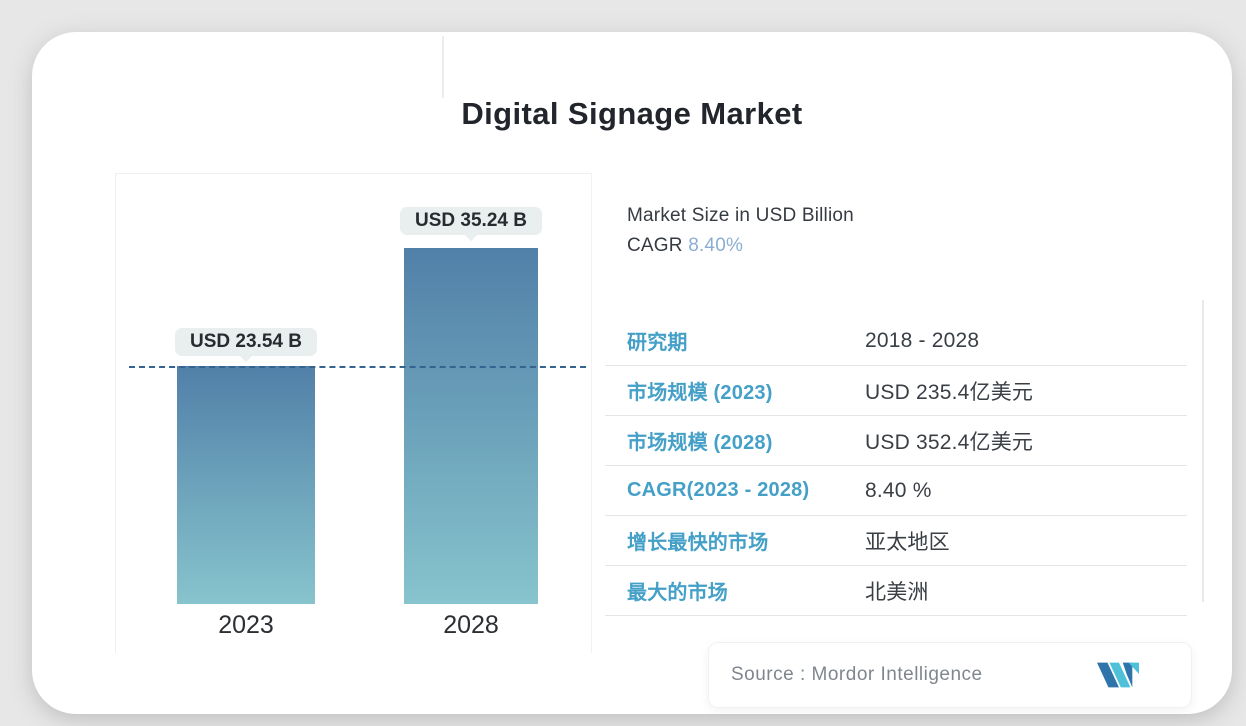 The width and height of the screenshot is (1246, 726). I want to click on table-row: 最大的市场 北美洲, so click(896, 591).